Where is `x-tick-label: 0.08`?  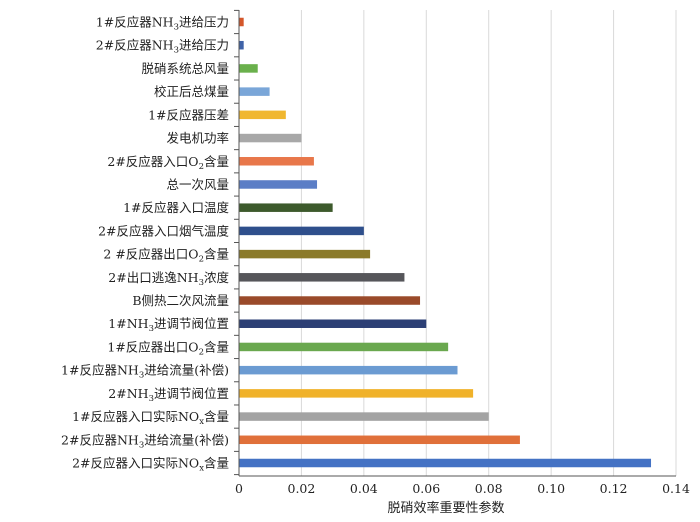 x-tick-label: 0.08 is located at coordinates (489, 488).